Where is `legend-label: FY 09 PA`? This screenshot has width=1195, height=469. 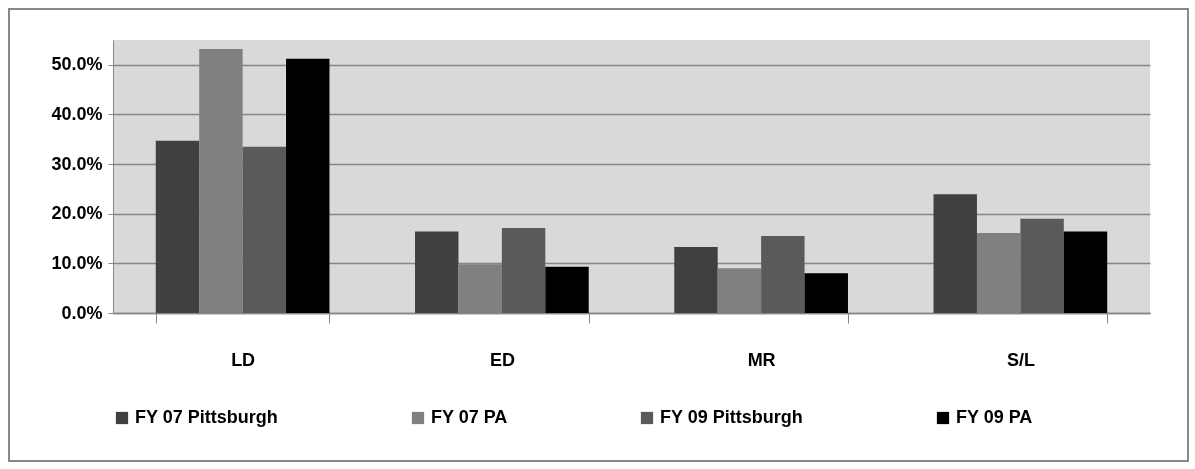
legend-label: FY 09 PA is located at coordinates (994, 417).